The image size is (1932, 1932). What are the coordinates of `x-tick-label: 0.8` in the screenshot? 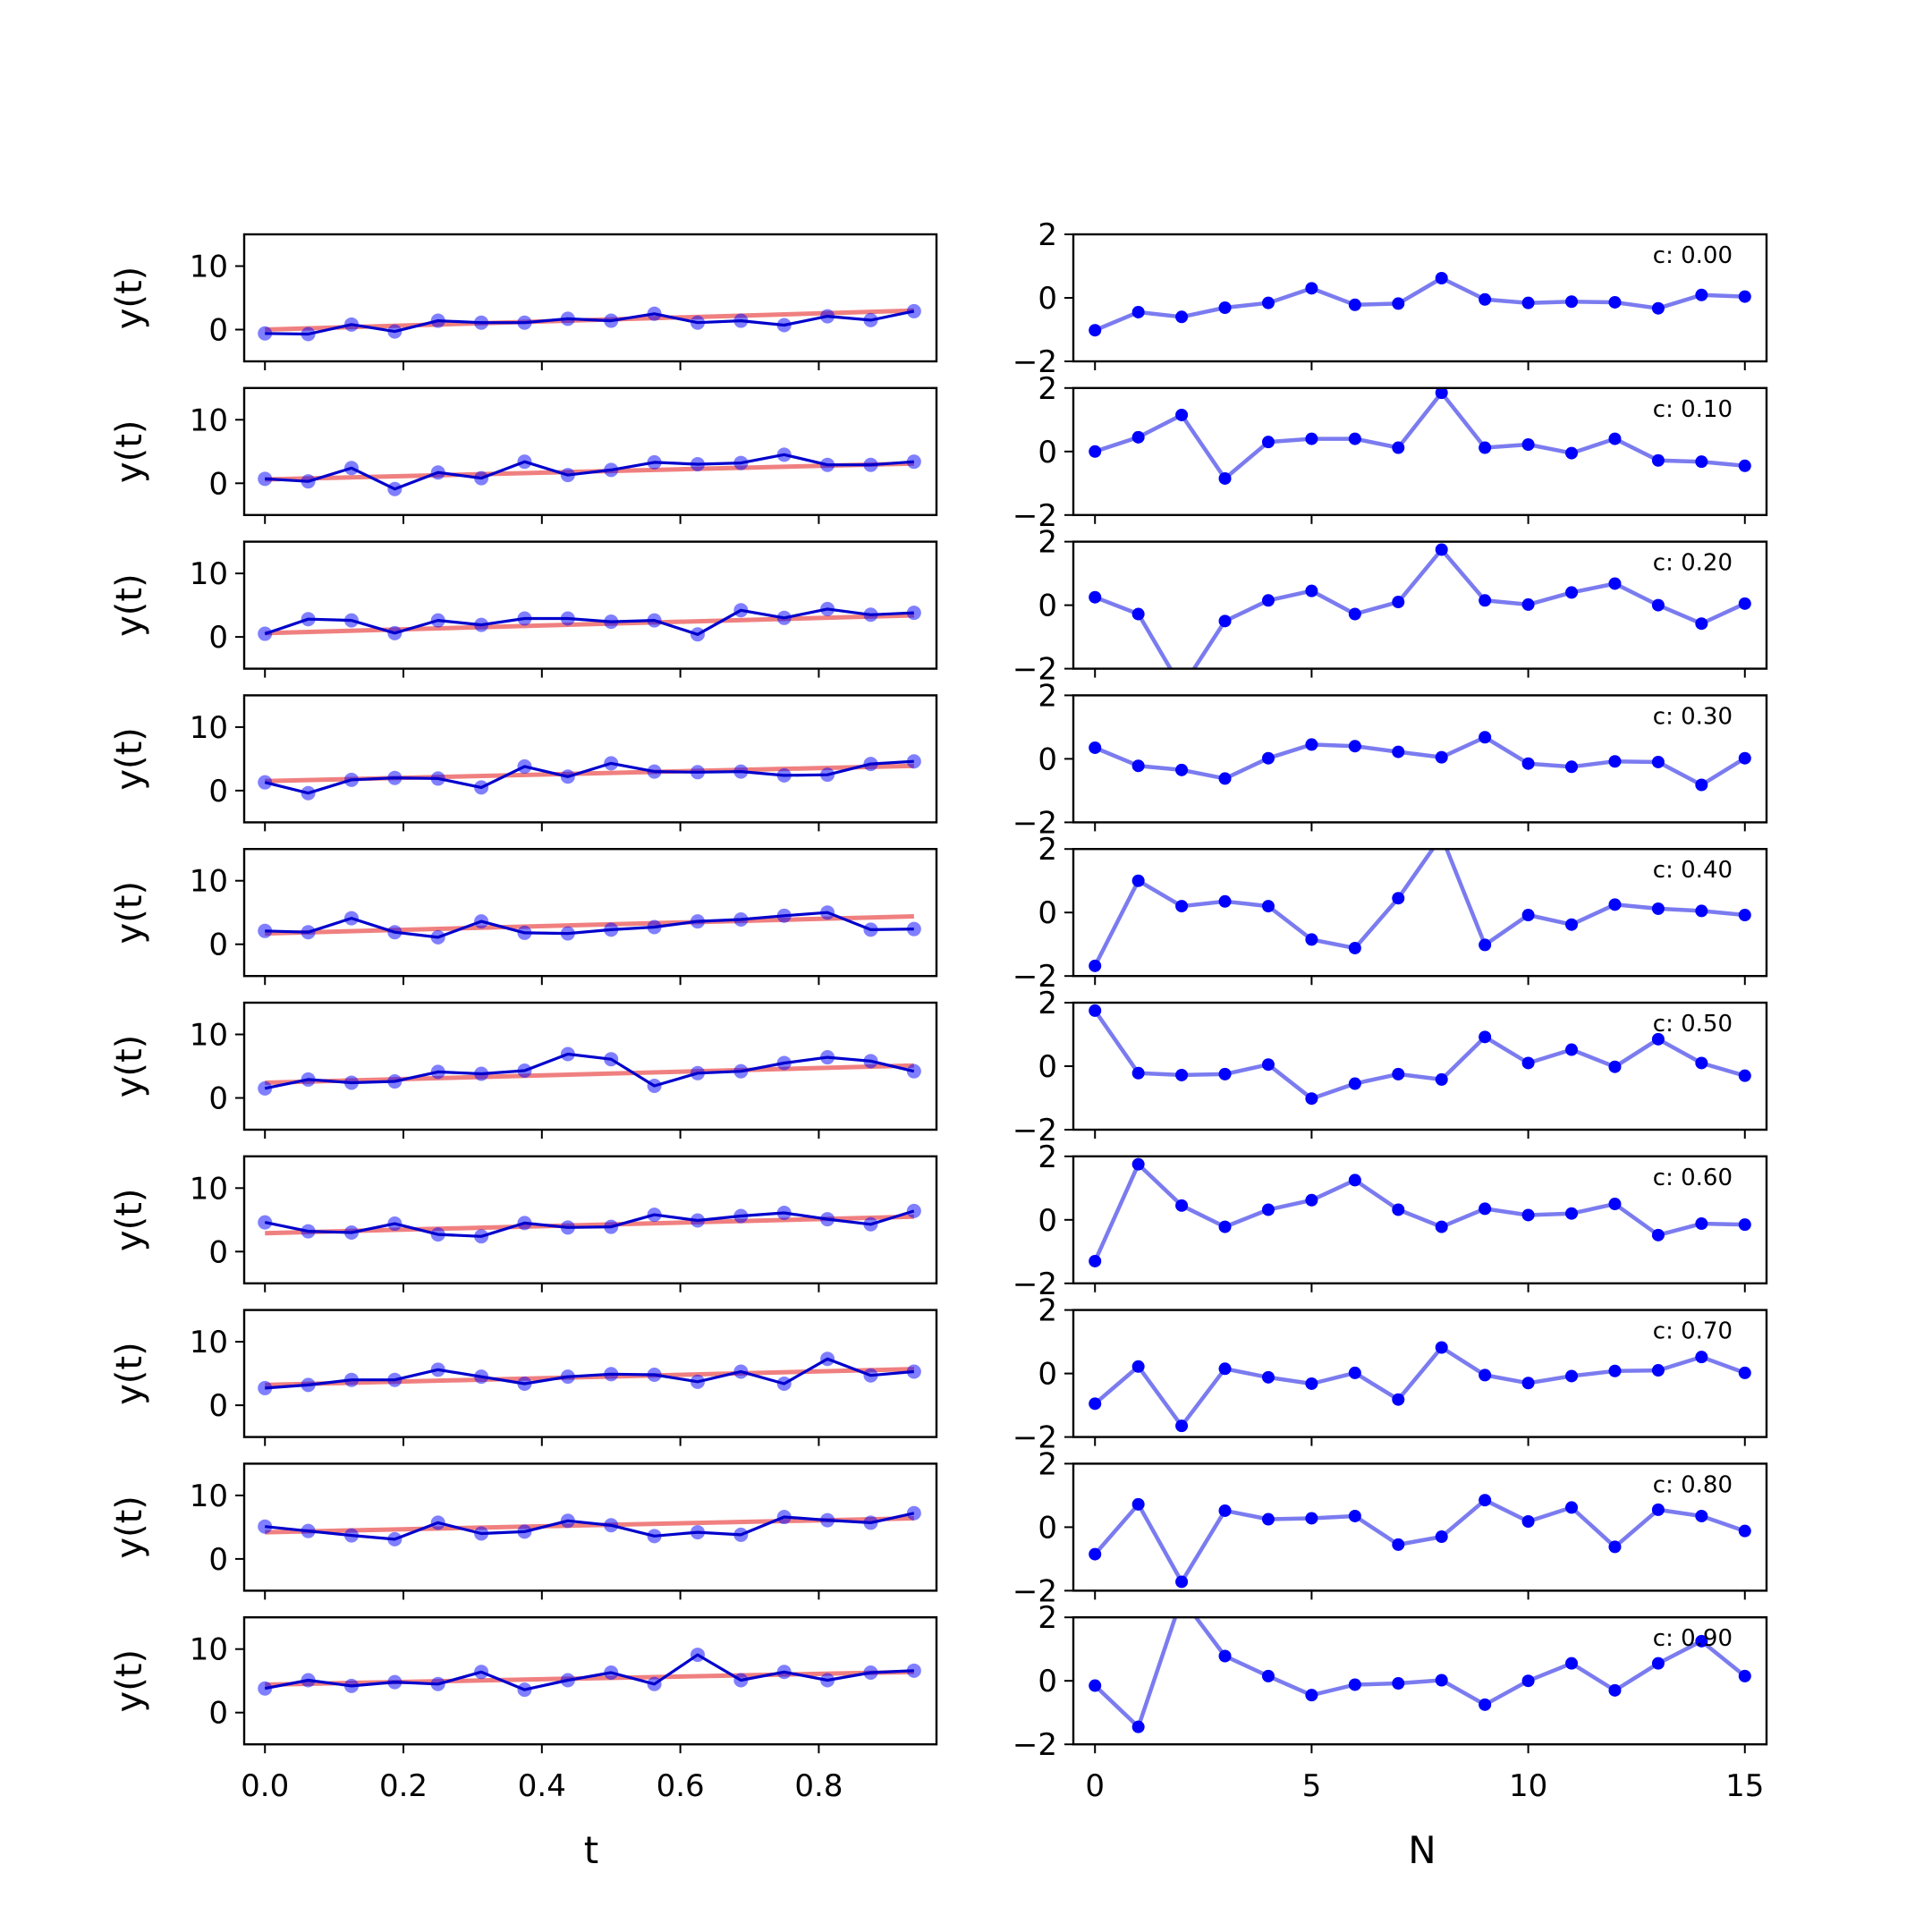 It's located at (818, 1786).